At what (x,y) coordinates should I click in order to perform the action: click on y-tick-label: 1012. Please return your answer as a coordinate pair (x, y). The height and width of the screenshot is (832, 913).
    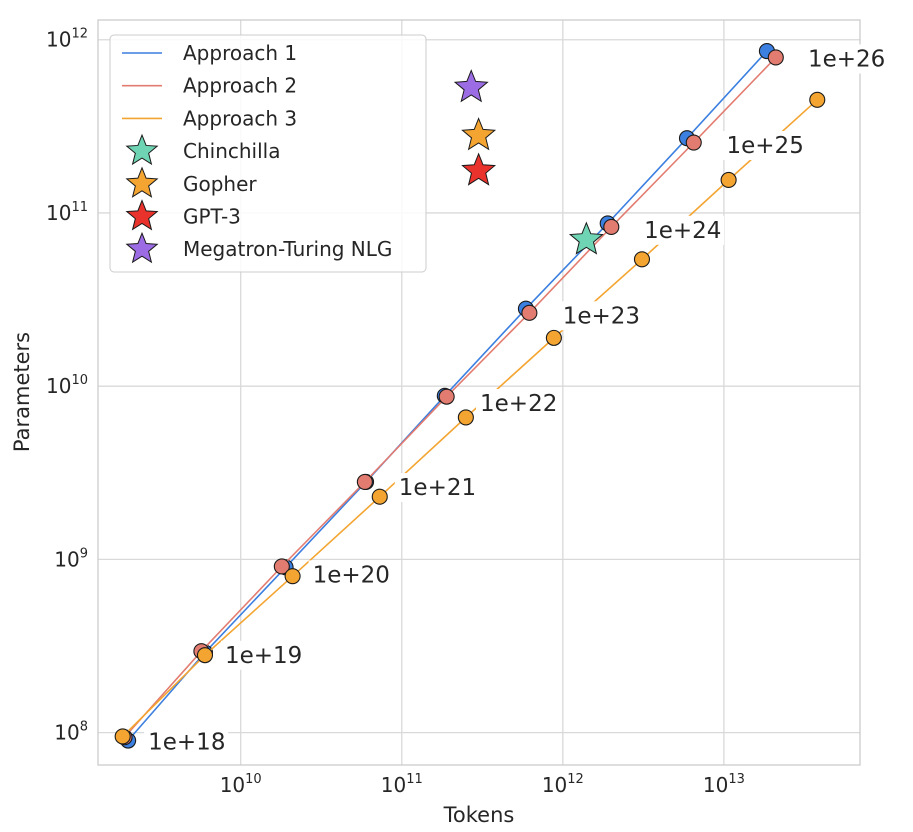
    Looking at the image, I should click on (67, 39).